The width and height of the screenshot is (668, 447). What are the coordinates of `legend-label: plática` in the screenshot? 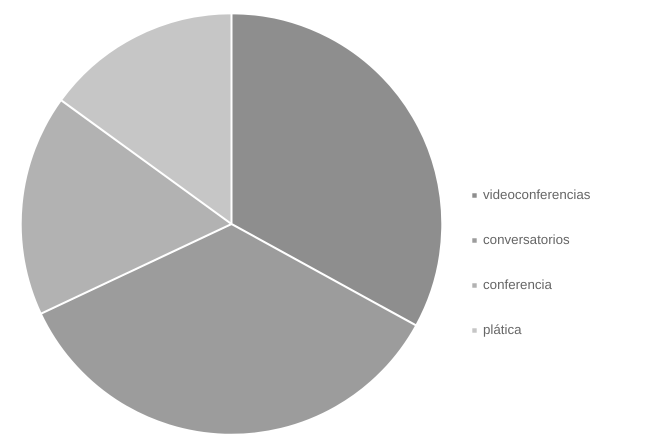 It's located at (502, 329).